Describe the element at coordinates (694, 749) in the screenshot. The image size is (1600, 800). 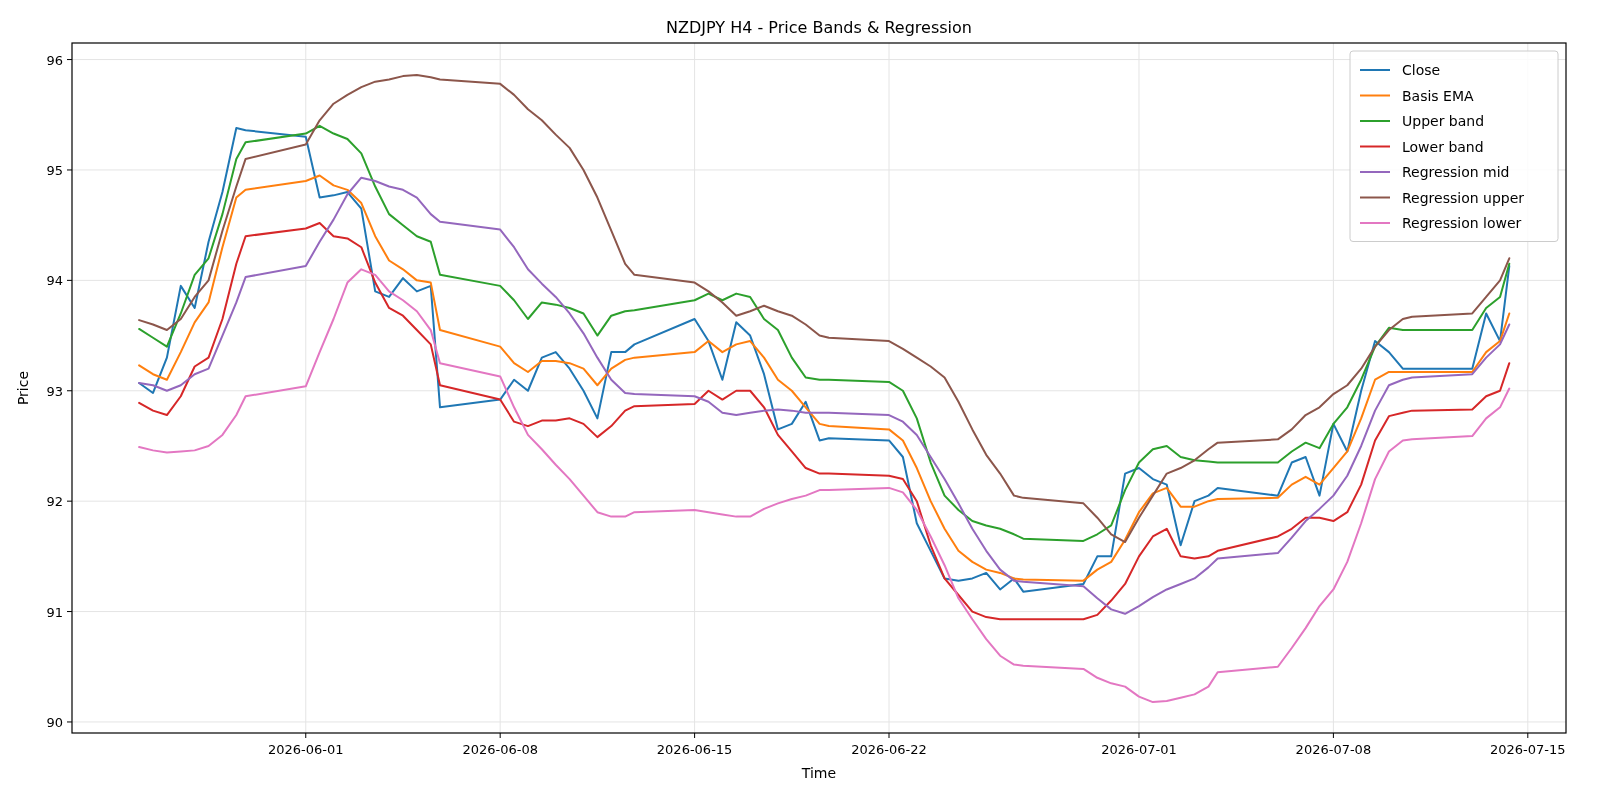
I see `x-tick-label: 2026-06-15` at that location.